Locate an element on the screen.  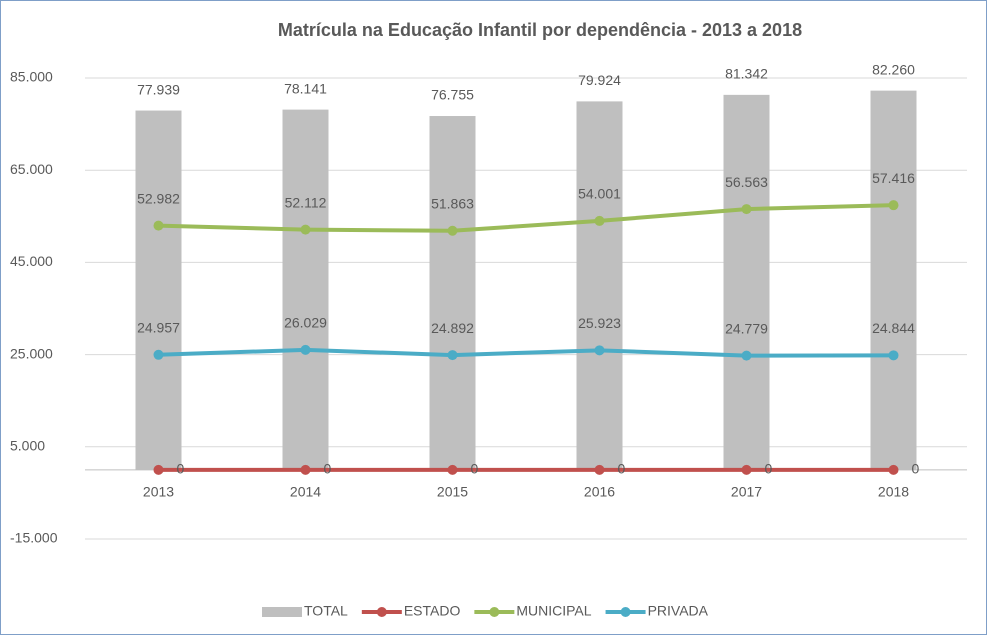
data-label: 77.939 is located at coordinates (158, 89).